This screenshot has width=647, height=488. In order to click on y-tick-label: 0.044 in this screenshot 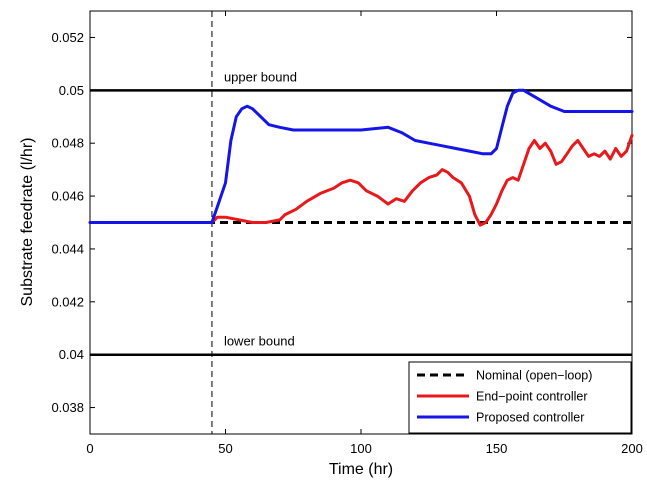, I will do `click(67, 248)`.